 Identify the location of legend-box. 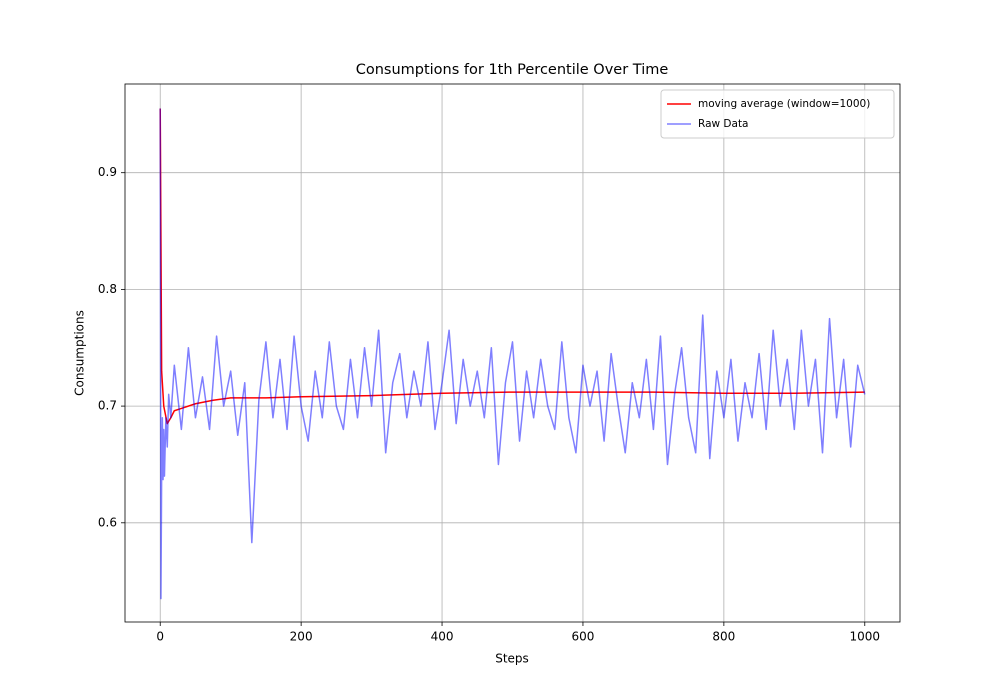
(777, 114).